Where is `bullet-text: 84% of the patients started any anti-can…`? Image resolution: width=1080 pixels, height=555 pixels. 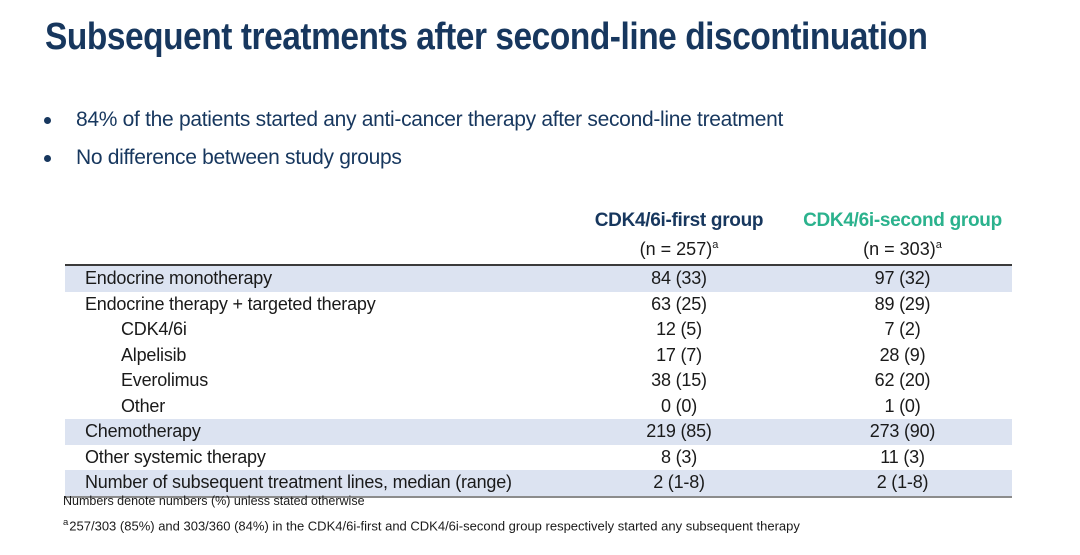
bullet-text: 84% of the patients started any anti-can… is located at coordinates (430, 119).